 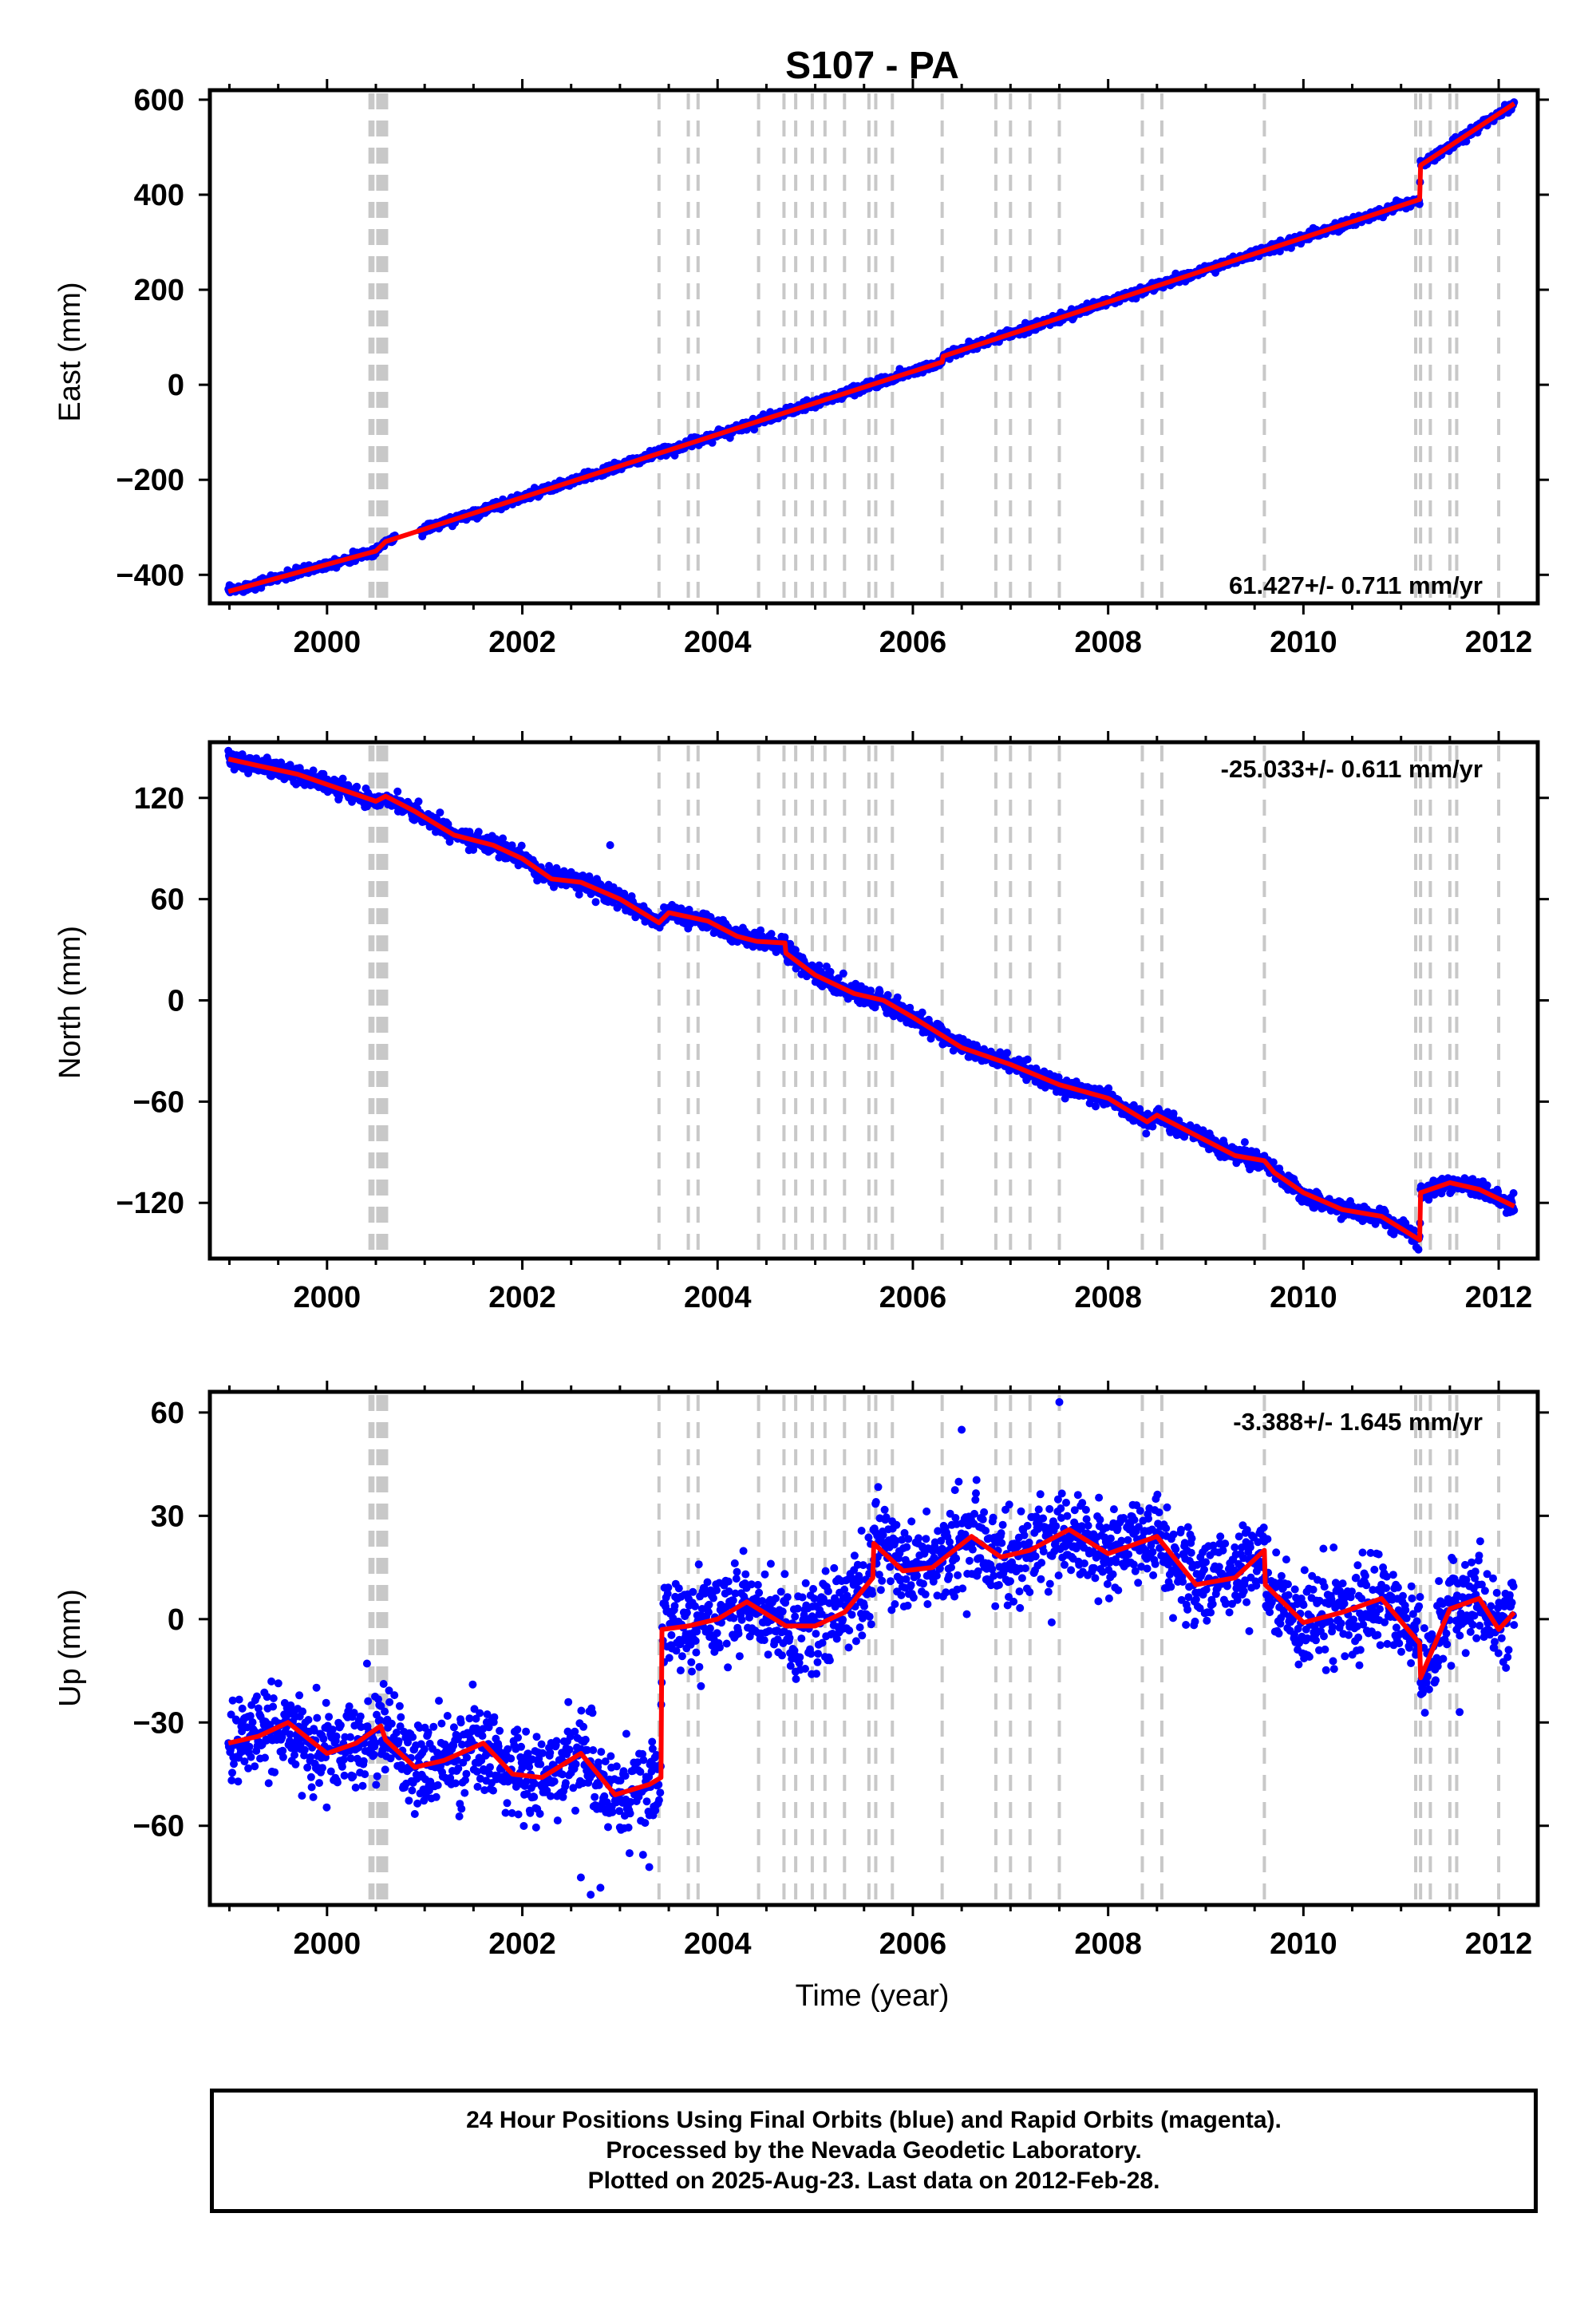 I want to click on east-outlier-point, so click(x=1313, y=227).